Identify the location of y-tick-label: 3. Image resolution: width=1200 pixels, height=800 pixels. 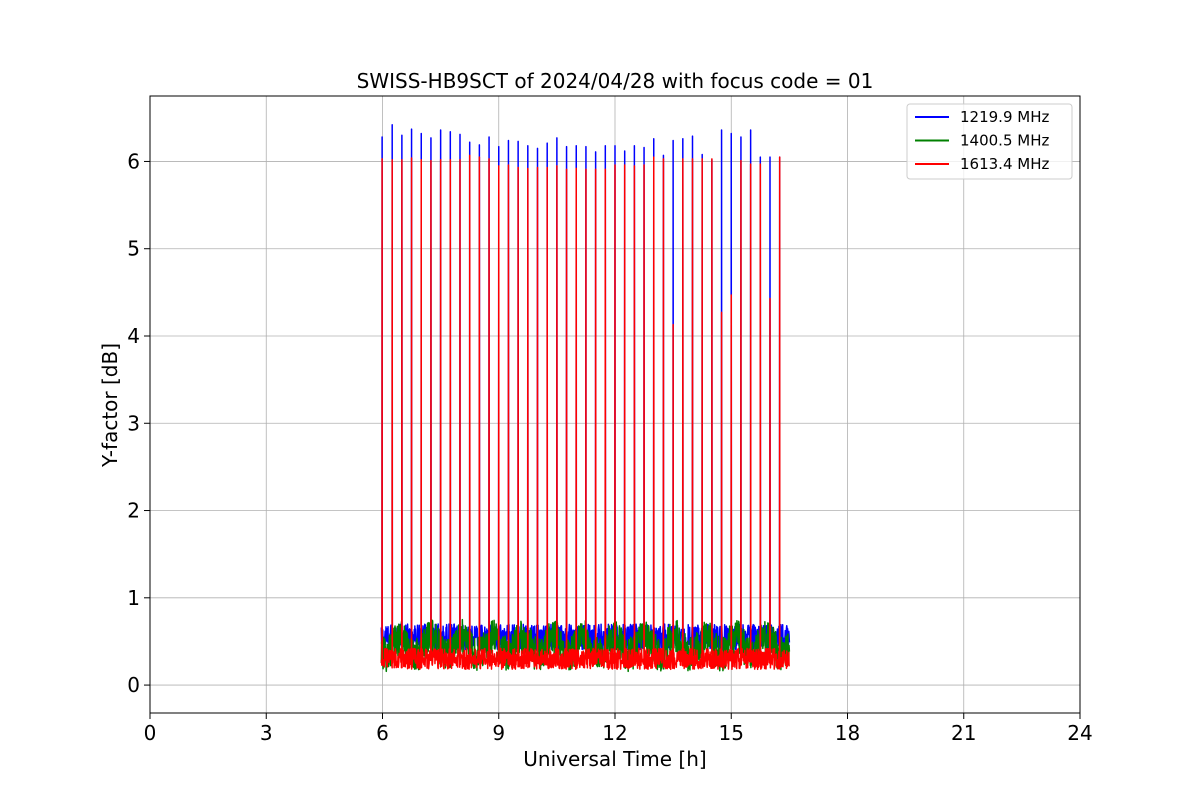
(133, 423).